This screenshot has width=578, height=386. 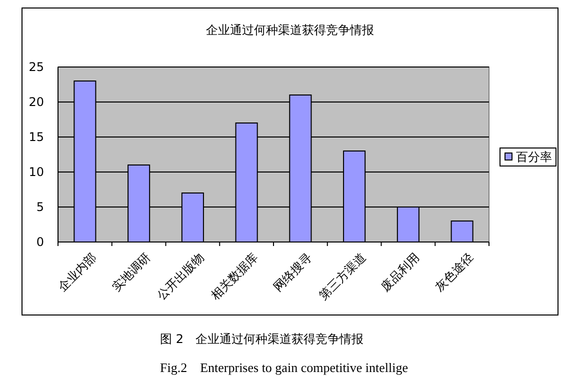 What do you see at coordinates (36, 67) in the screenshot?
I see `y-tick-label: 25` at bounding box center [36, 67].